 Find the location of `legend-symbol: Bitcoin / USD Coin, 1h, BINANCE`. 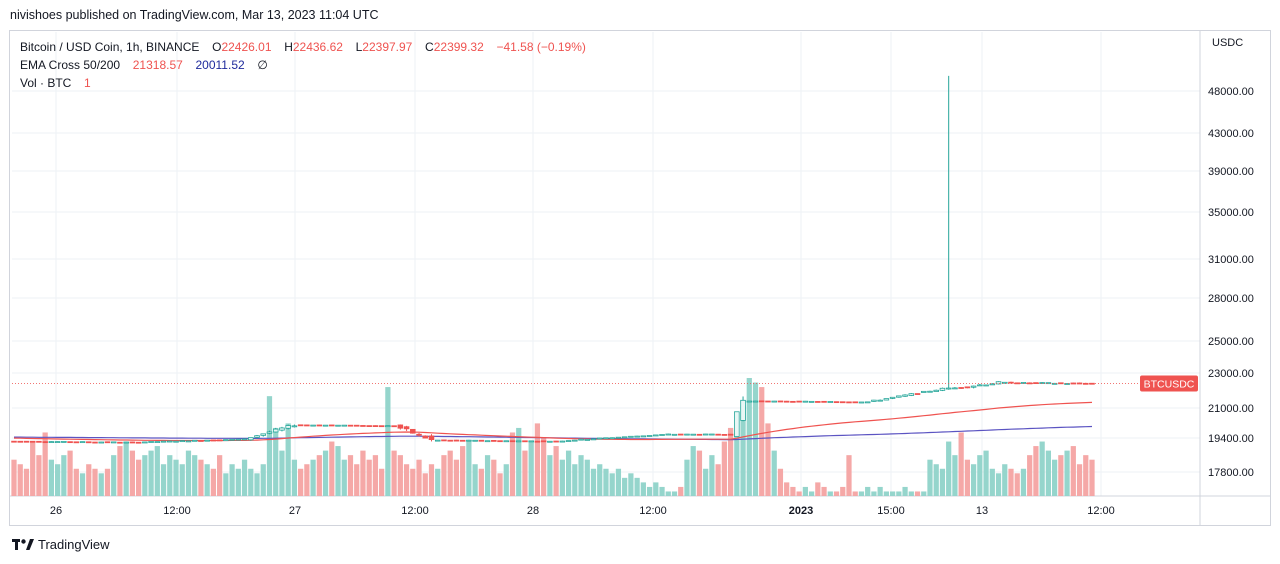

legend-symbol: Bitcoin / USD Coin, 1h, BINANCE is located at coordinates (110, 47).